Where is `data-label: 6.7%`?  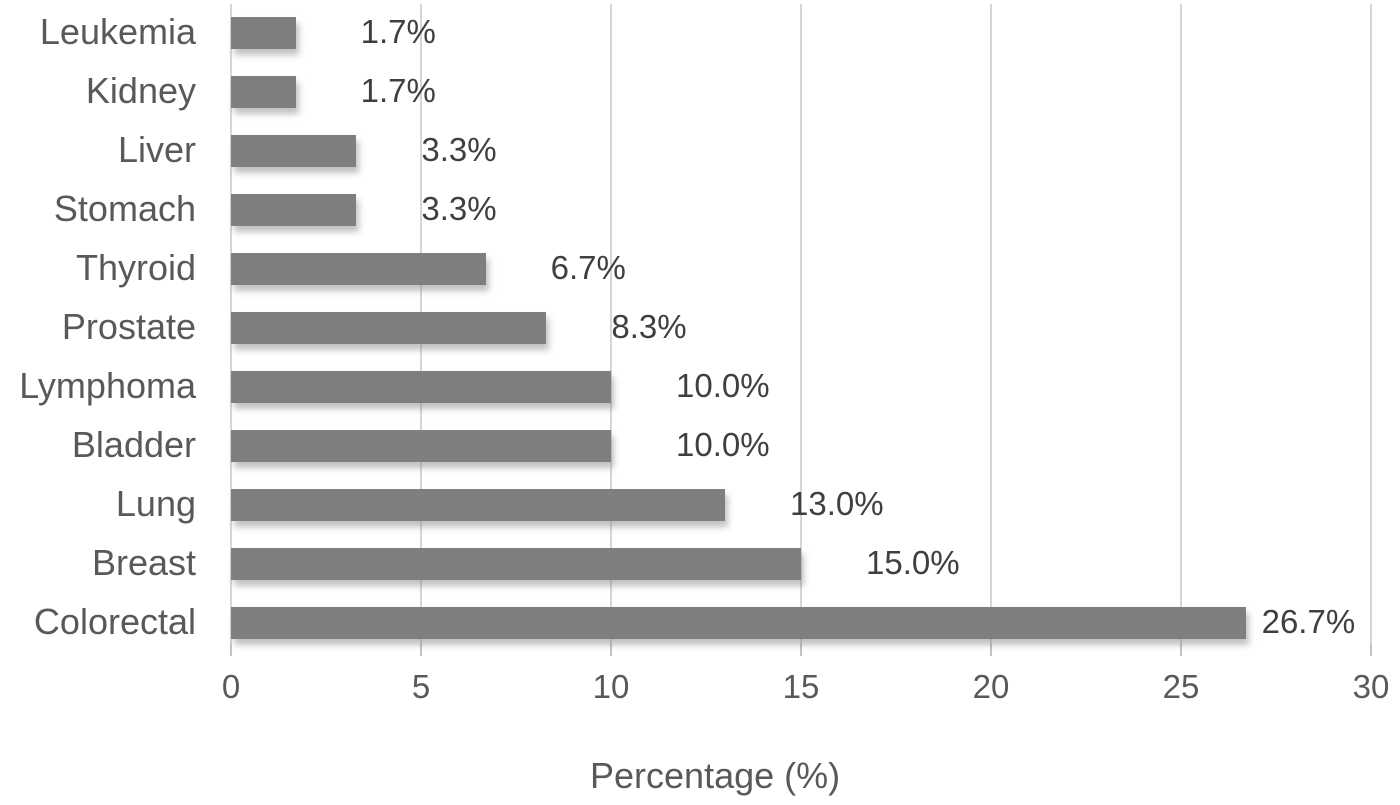
data-label: 6.7% is located at coordinates (588, 268).